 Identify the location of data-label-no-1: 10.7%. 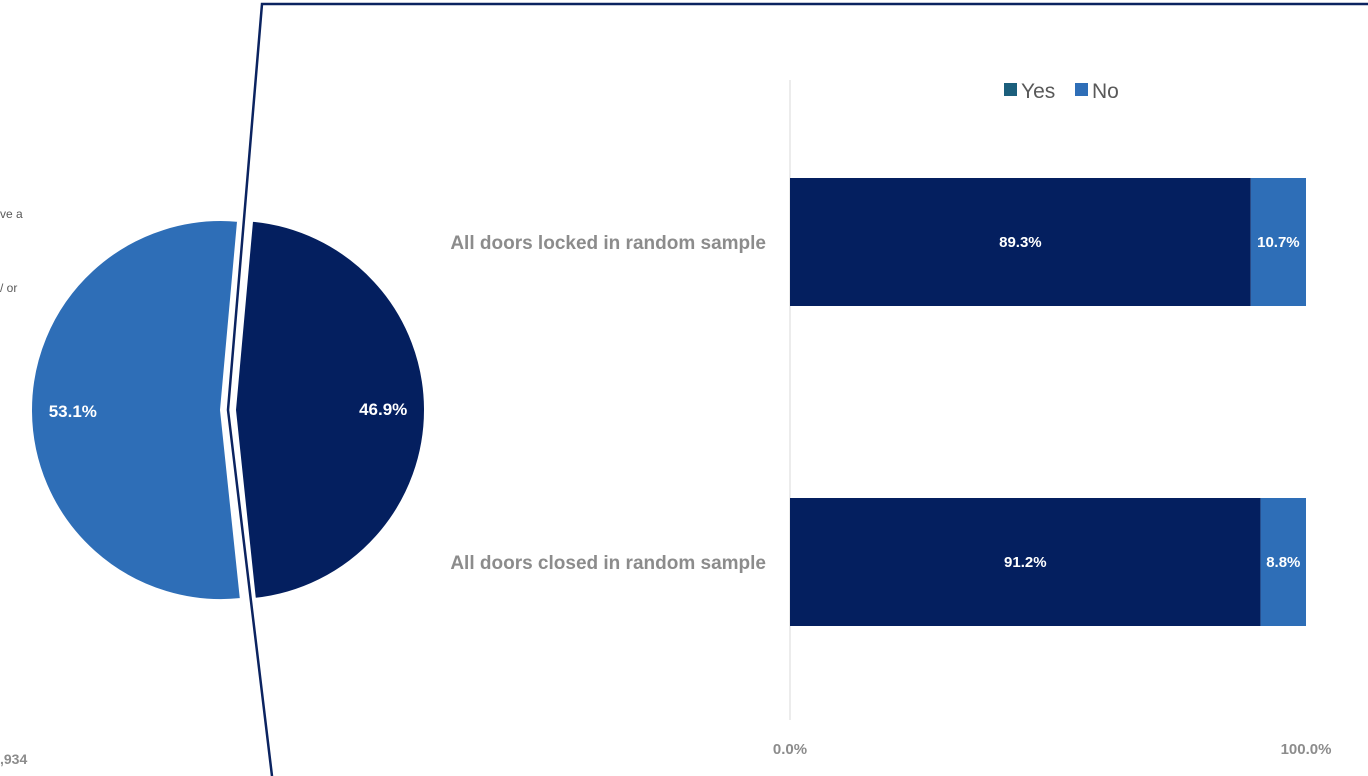
(1278, 242).